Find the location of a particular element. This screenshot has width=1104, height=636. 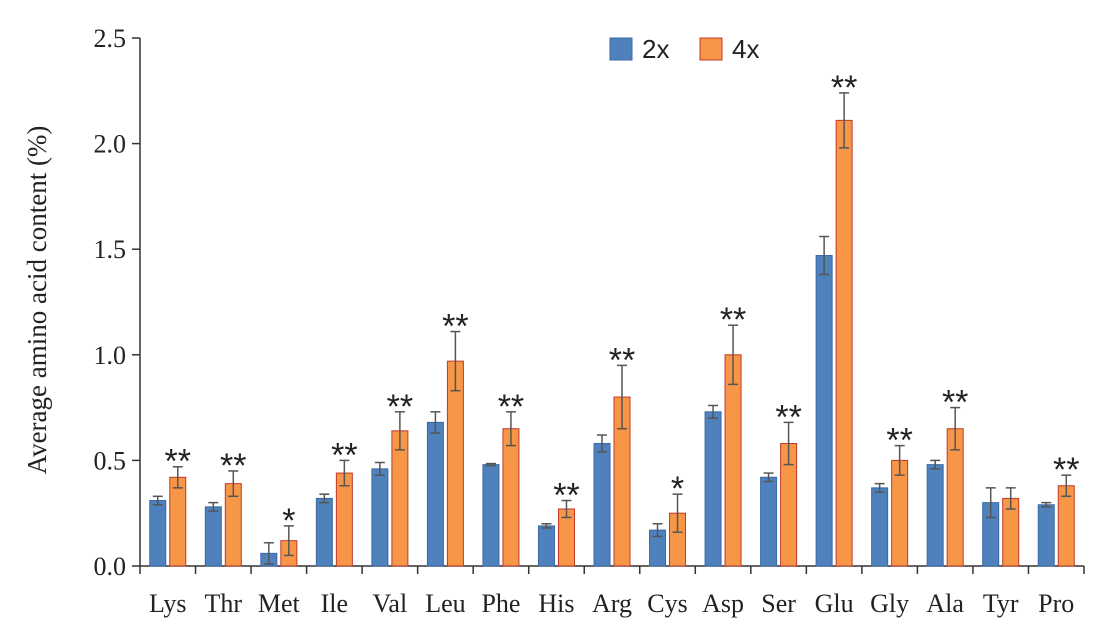

y-axis-label: Average amino acid content (%) is located at coordinates (37, 300).